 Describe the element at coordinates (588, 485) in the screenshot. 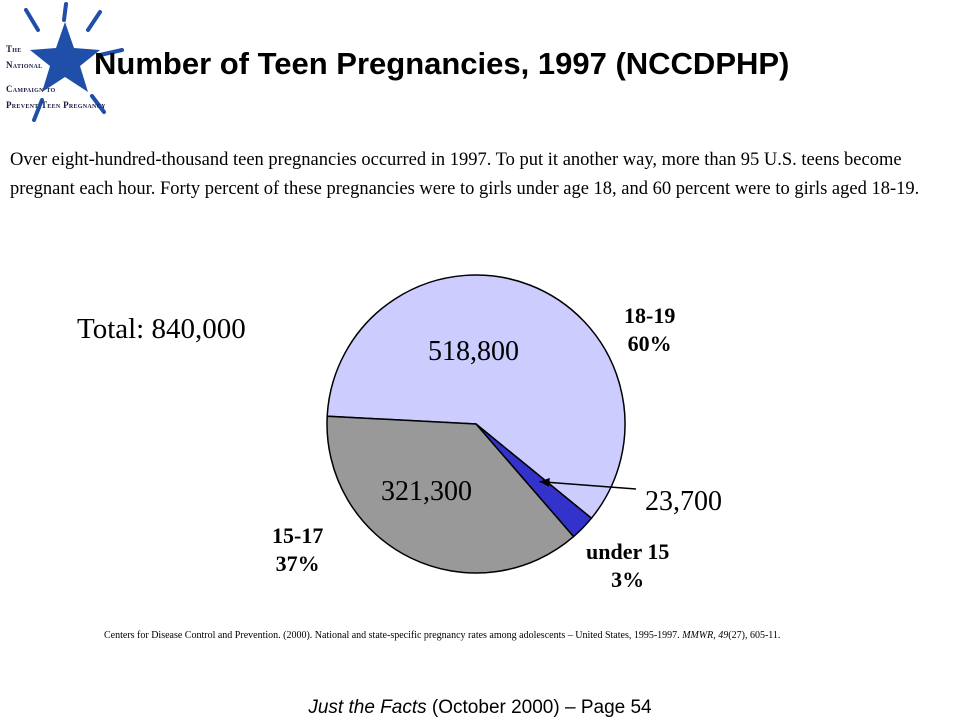

I see `leader-line` at that location.